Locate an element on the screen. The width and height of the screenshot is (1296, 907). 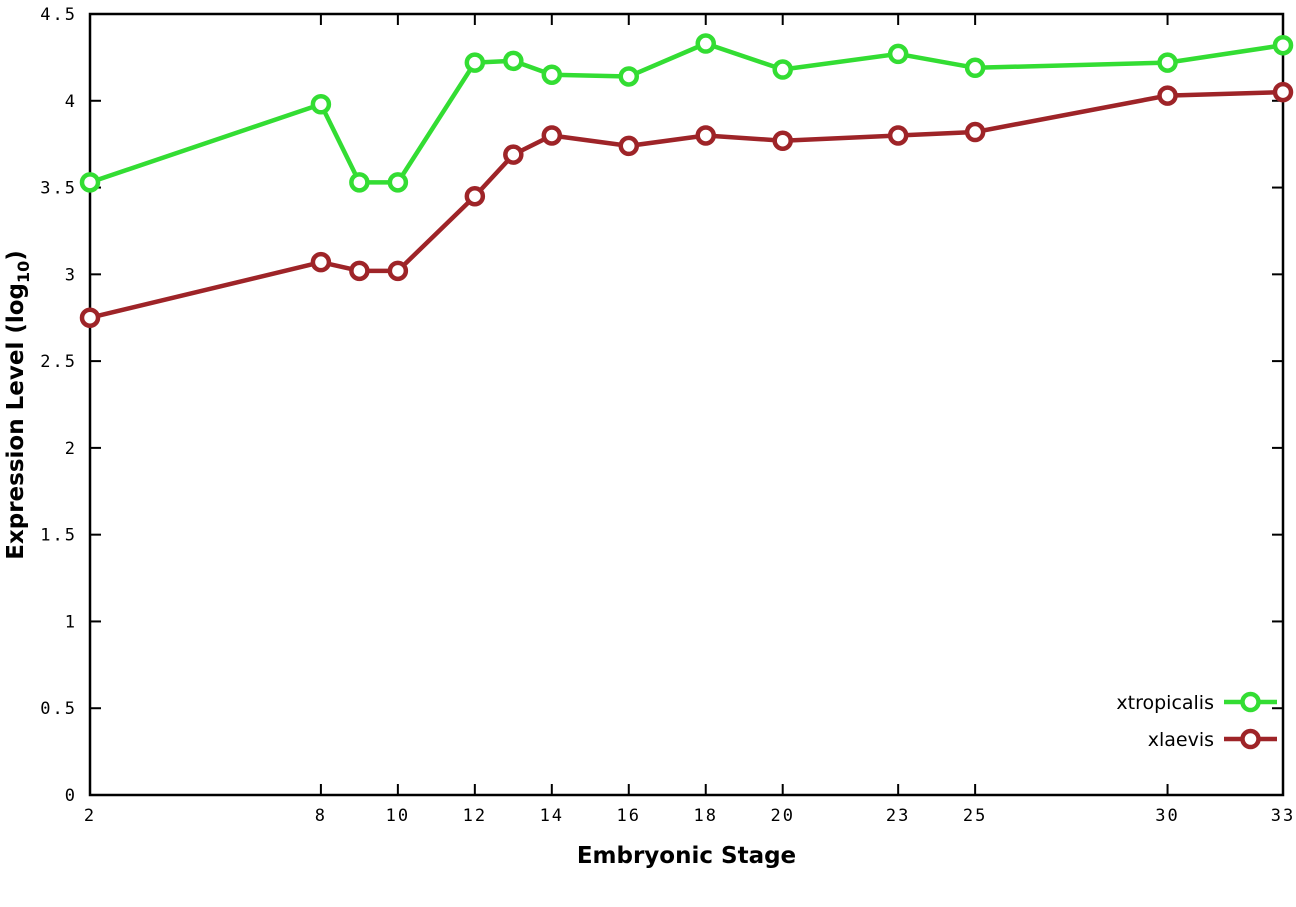
y-axis-label-close: ) is located at coordinates (16, 255).